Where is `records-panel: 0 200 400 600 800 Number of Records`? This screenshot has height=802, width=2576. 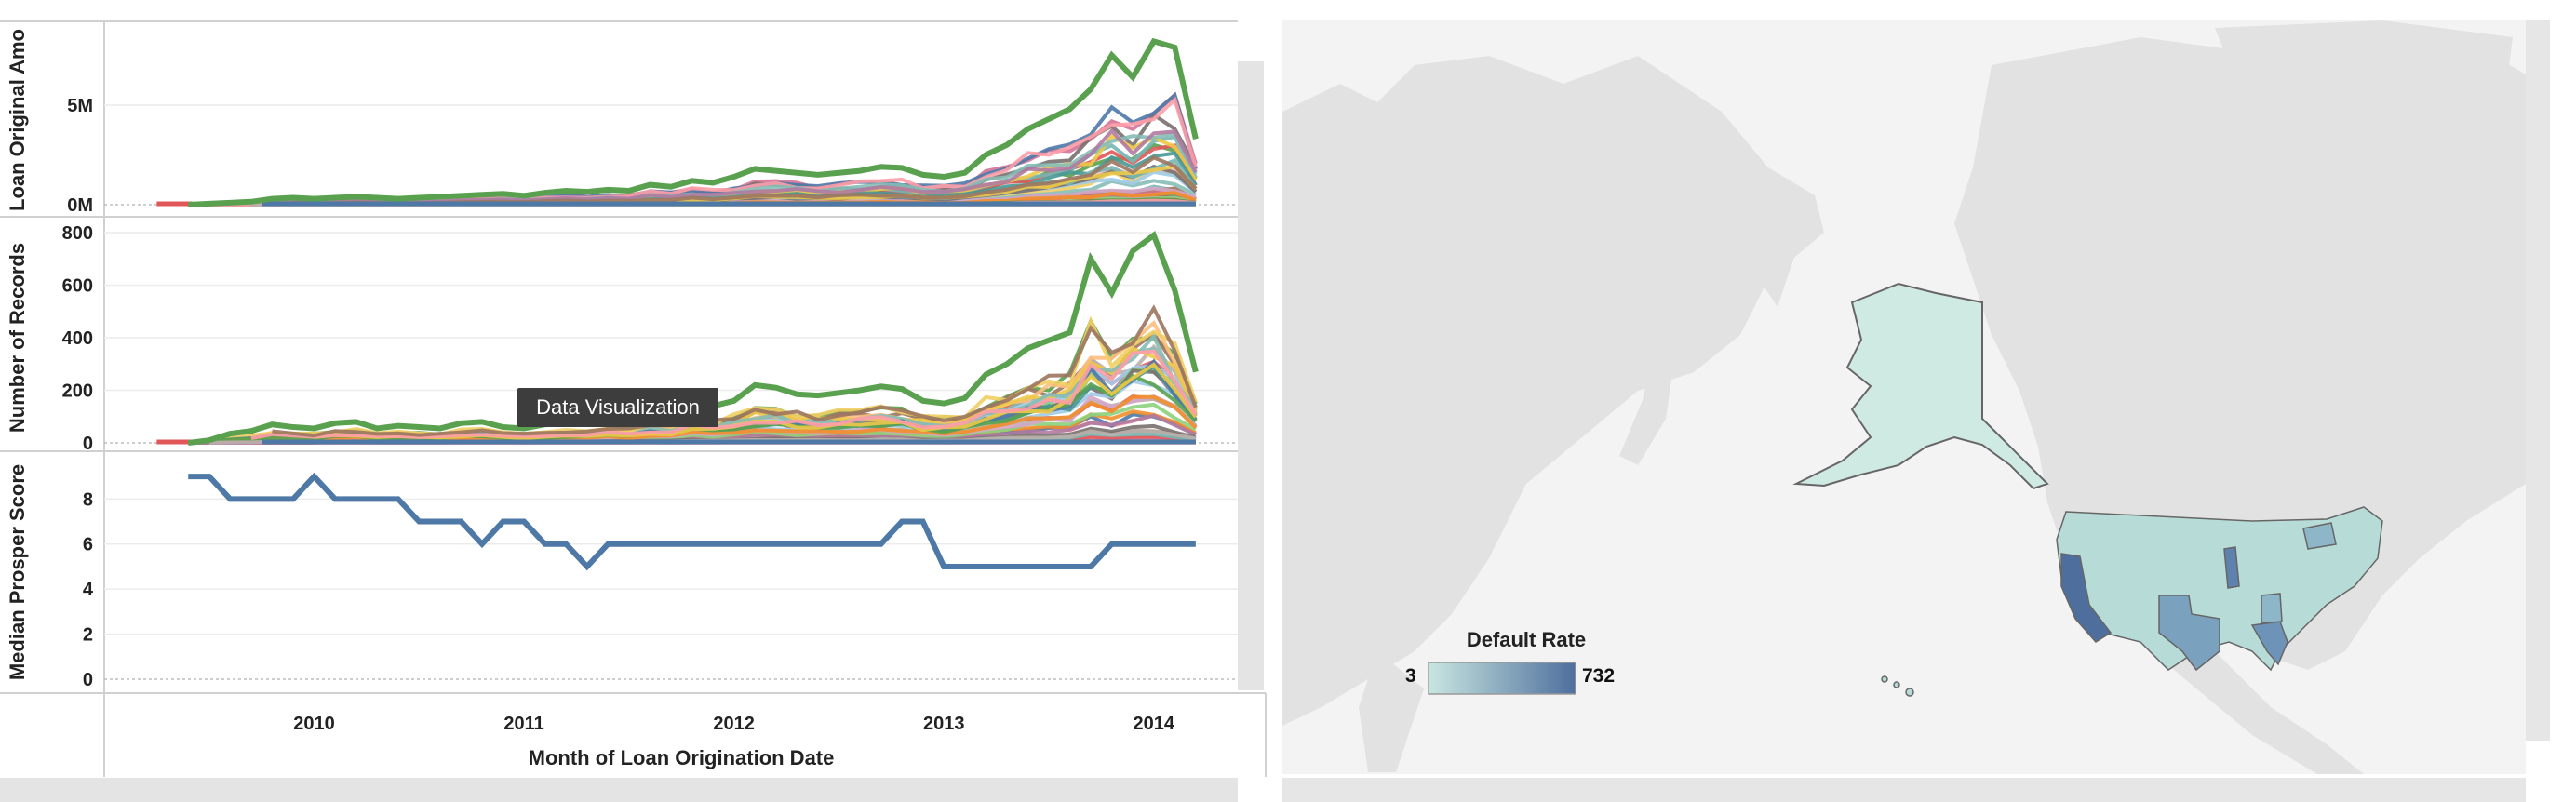
records-panel: 0 200 400 600 800 Number of Records is located at coordinates (622, 338).